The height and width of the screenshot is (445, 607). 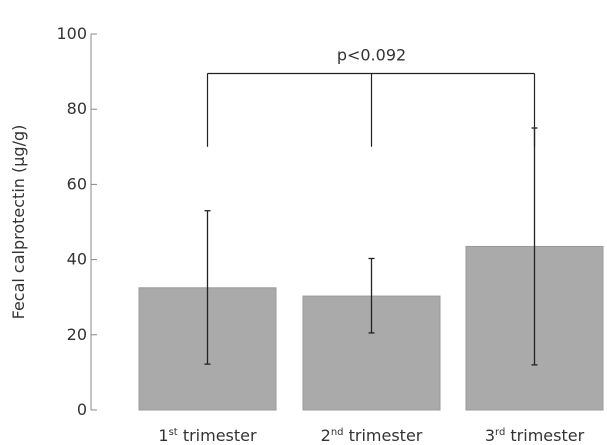 What do you see at coordinates (490, 435) in the screenshot?
I see `x-tick-label-base: 3` at bounding box center [490, 435].